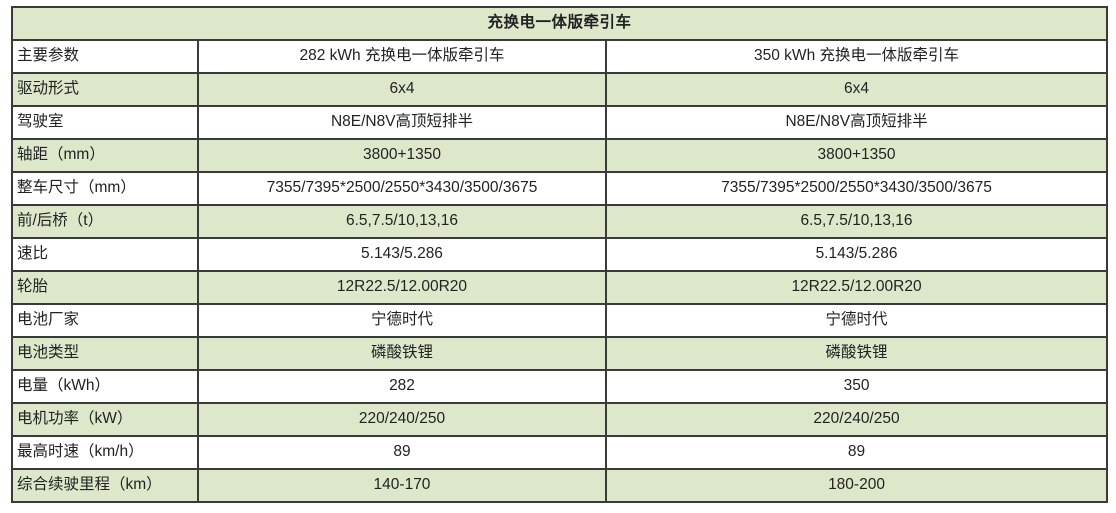 Image resolution: width=1116 pixels, height=513 pixels. What do you see at coordinates (105, 452) in the screenshot?
I see `param-label-cell: 最高时速（km/h）` at bounding box center [105, 452].